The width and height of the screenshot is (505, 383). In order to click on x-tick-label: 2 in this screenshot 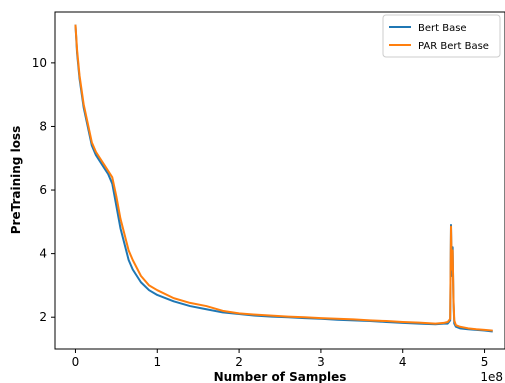, I will do `click(239, 362)`.